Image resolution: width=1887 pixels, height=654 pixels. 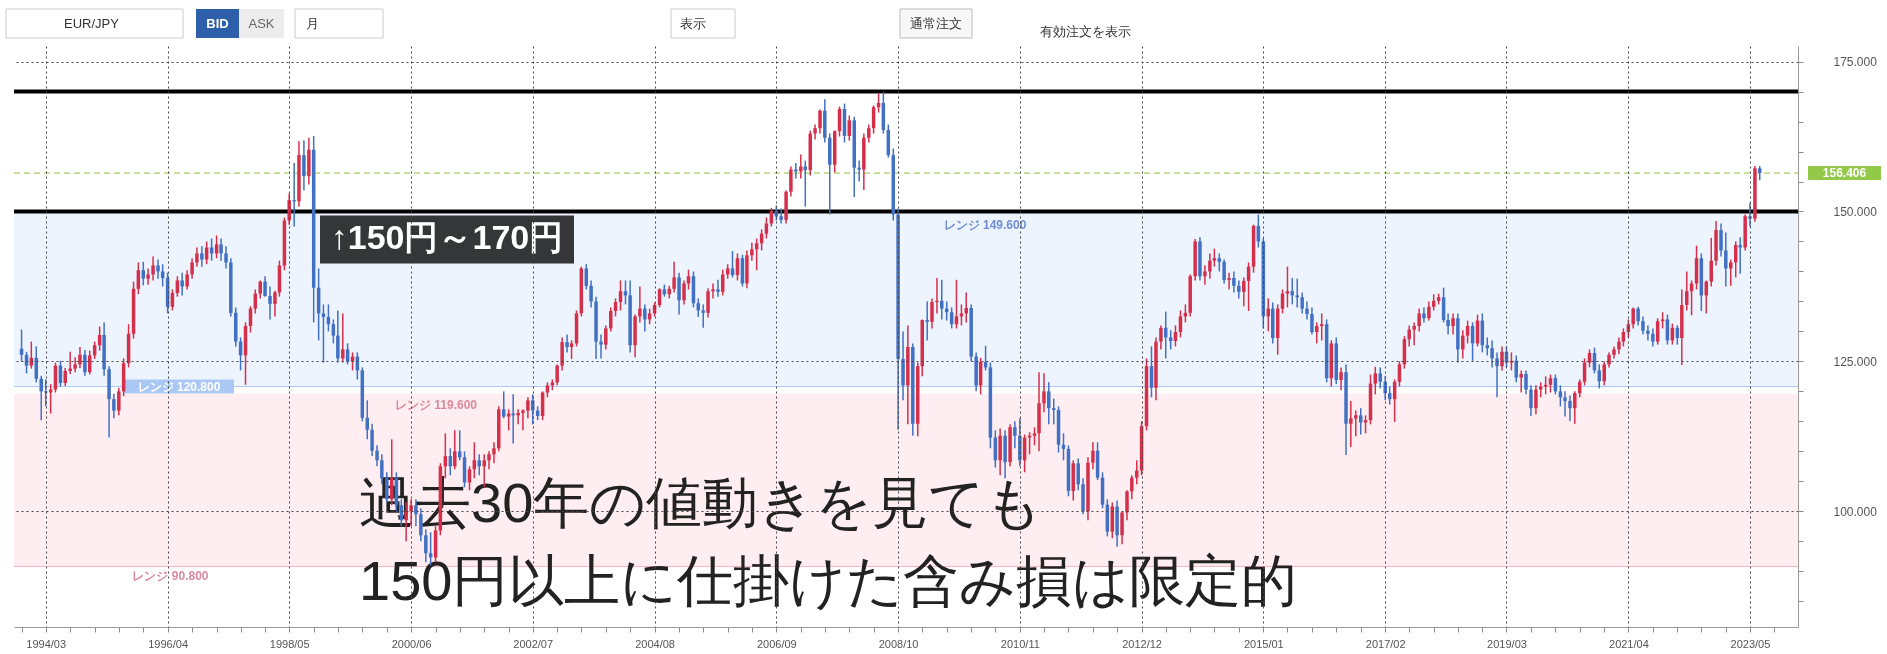 What do you see at coordinates (217, 23) in the screenshot?
I see `text: BID` at bounding box center [217, 23].